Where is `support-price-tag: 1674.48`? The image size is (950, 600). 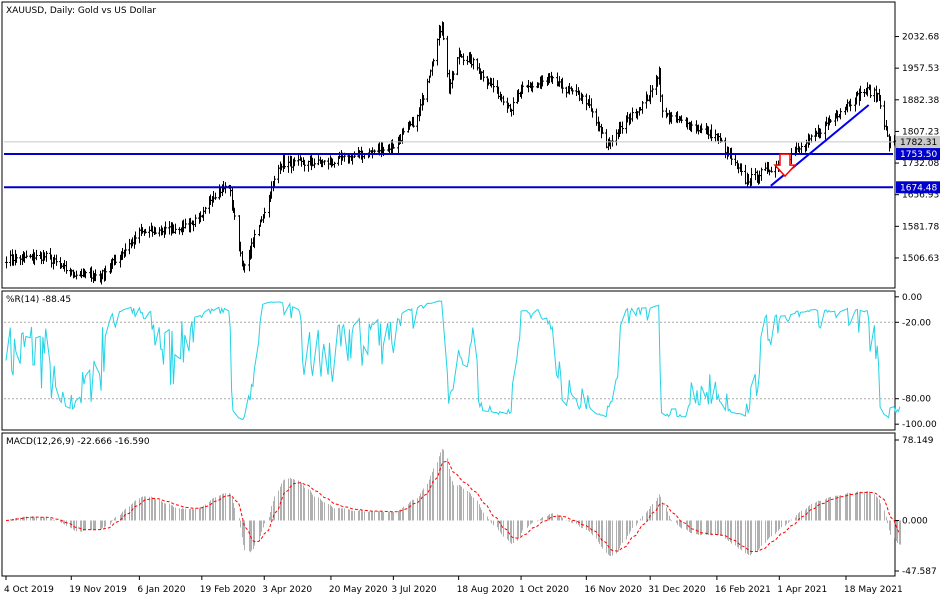 support-price-tag: 1674.48 is located at coordinates (918, 188).